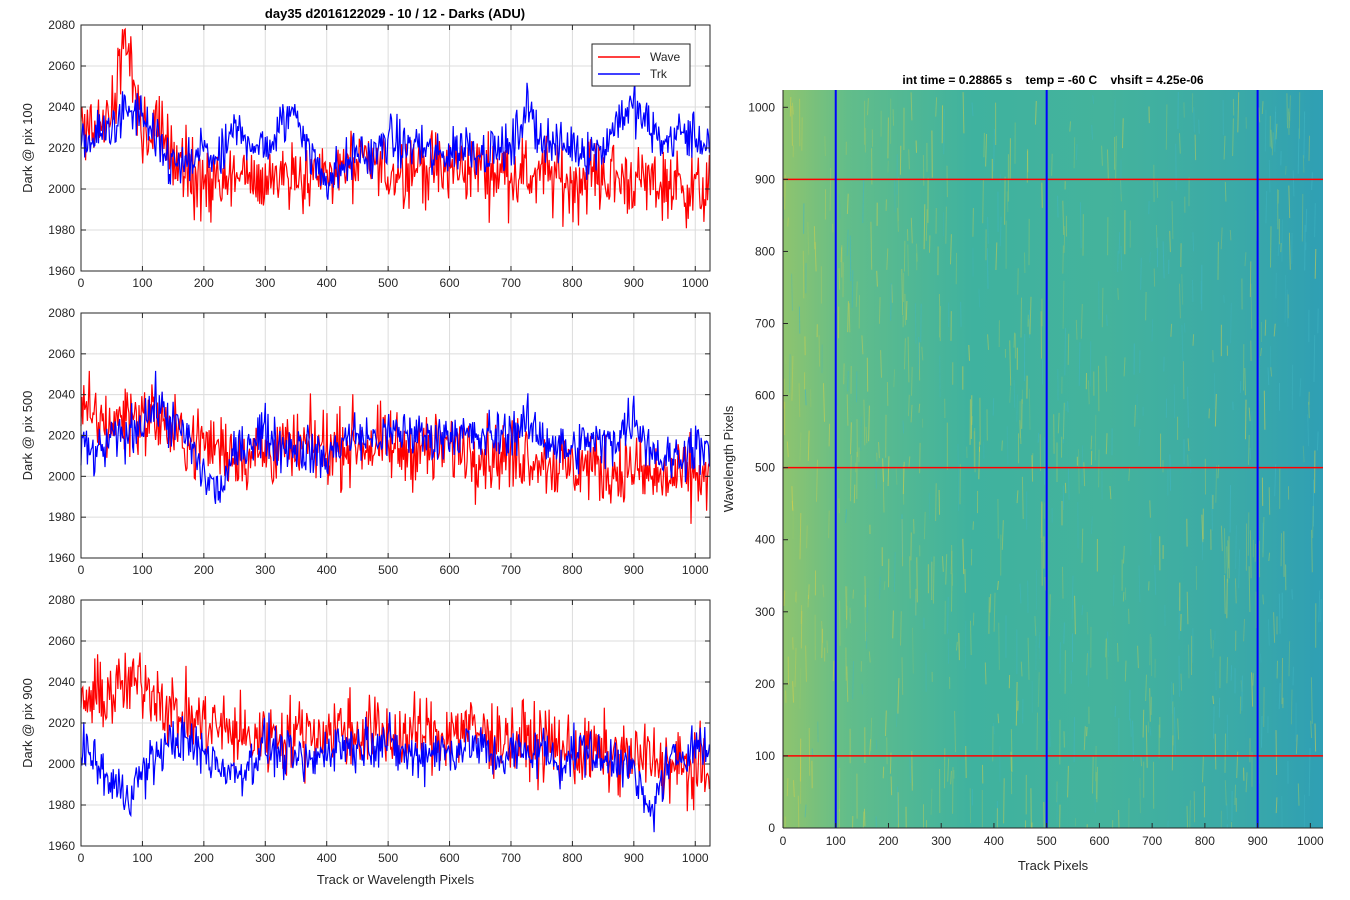 The height and width of the screenshot is (900, 1350). I want to click on y-tick-label: 400, so click(765, 540).